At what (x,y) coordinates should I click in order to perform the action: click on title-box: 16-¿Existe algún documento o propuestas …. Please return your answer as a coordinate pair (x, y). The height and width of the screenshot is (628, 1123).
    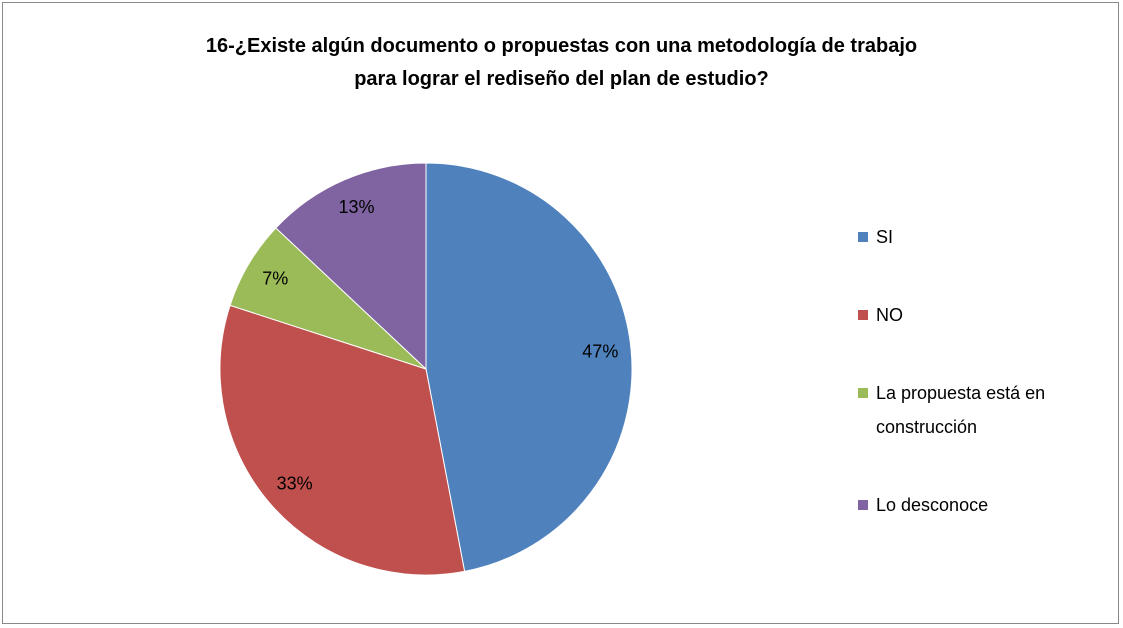
    Looking at the image, I should click on (561, 63).